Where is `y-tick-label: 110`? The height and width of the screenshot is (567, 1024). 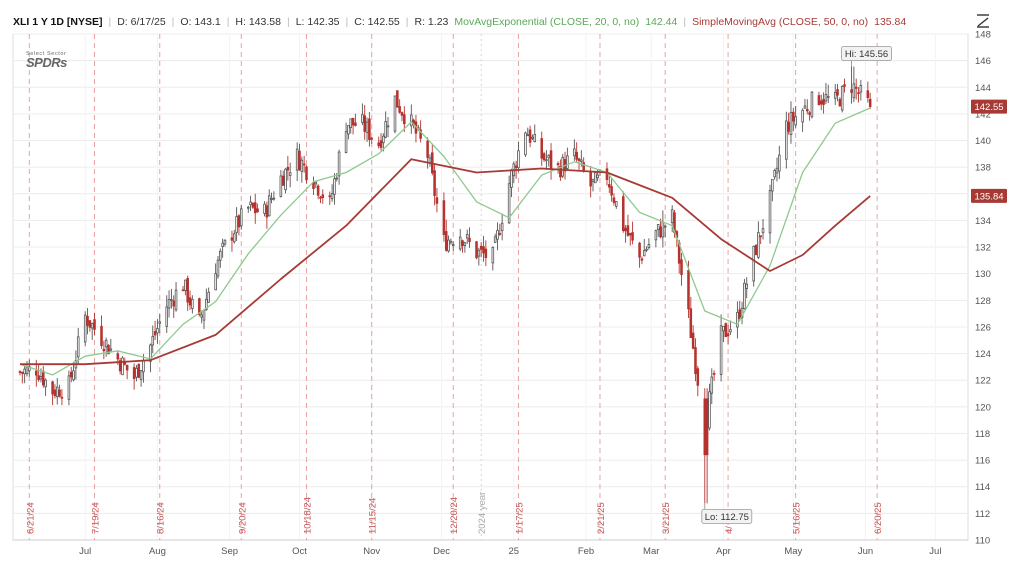
y-tick-label: 110 is located at coordinates (982, 541).